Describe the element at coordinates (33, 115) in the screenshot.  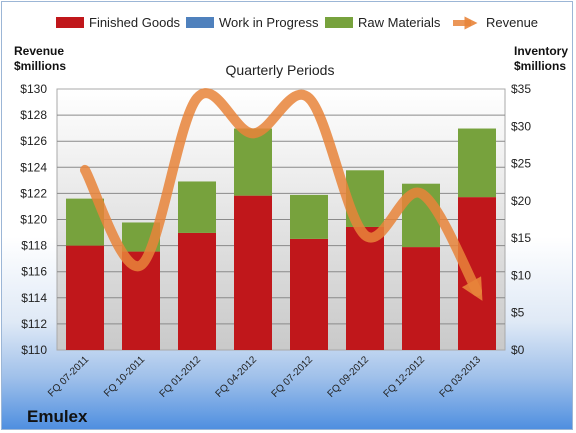
I see `left-tick-label: $128` at that location.